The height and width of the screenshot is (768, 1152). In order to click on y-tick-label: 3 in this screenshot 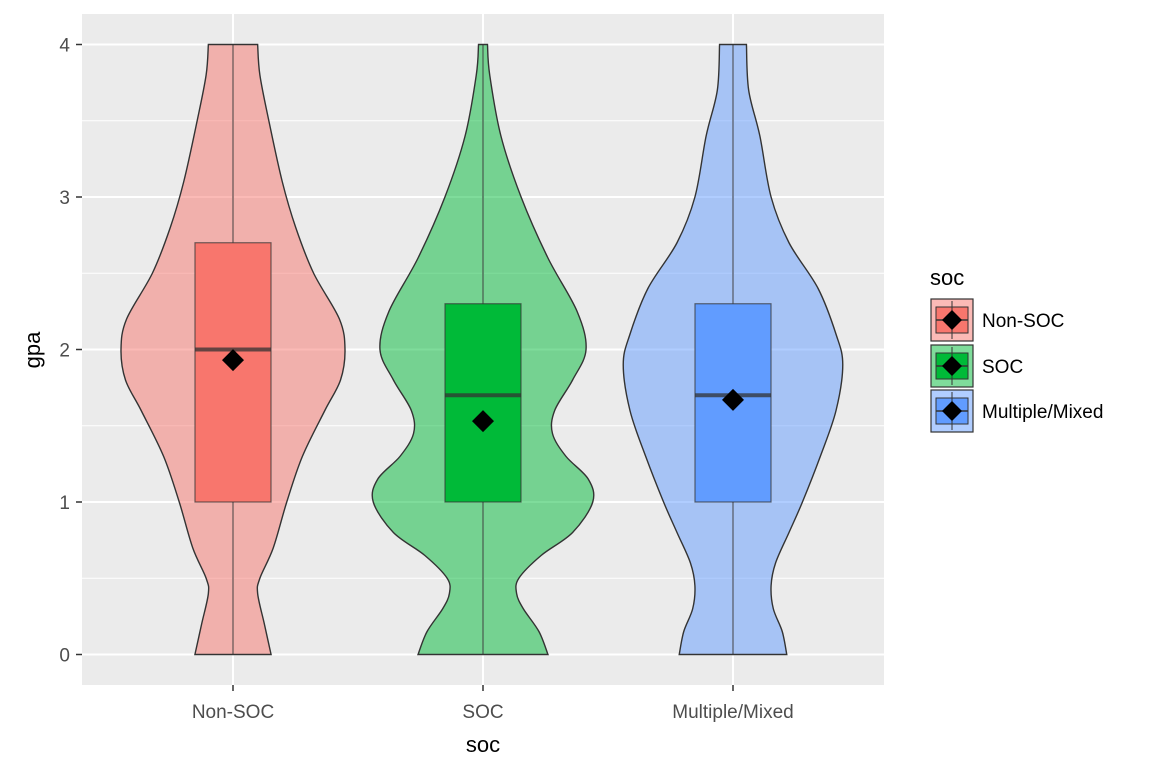, I will do `click(64, 198)`.